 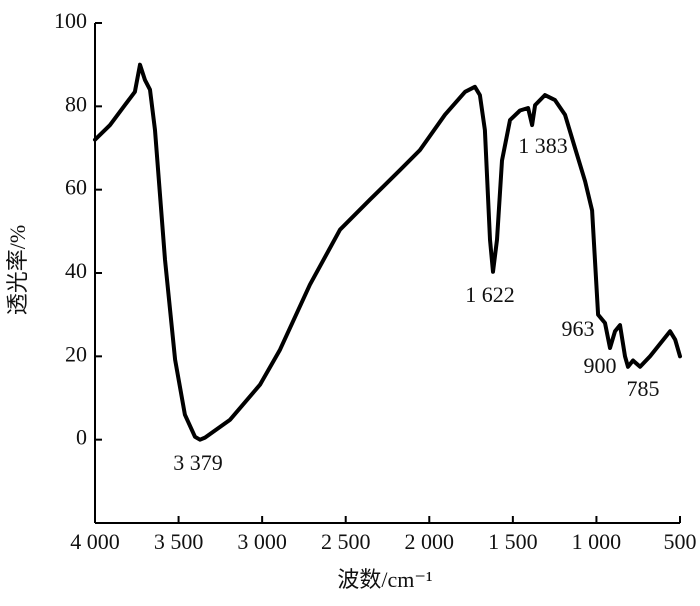 I want to click on x-tick-label: 4 000, so click(x=95, y=541).